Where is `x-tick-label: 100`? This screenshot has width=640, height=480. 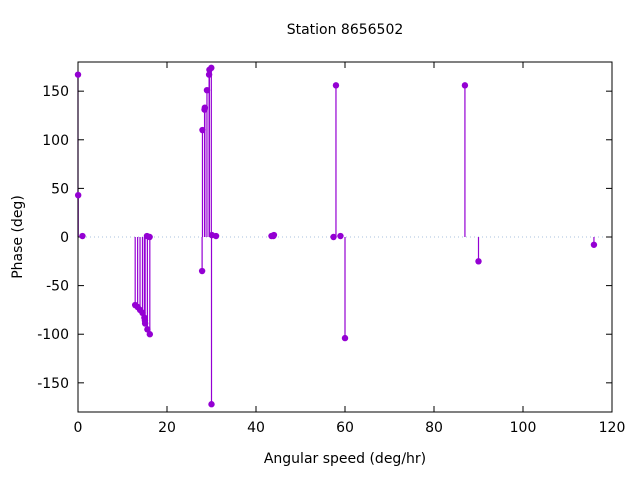 x-tick-label: 100 is located at coordinates (523, 428).